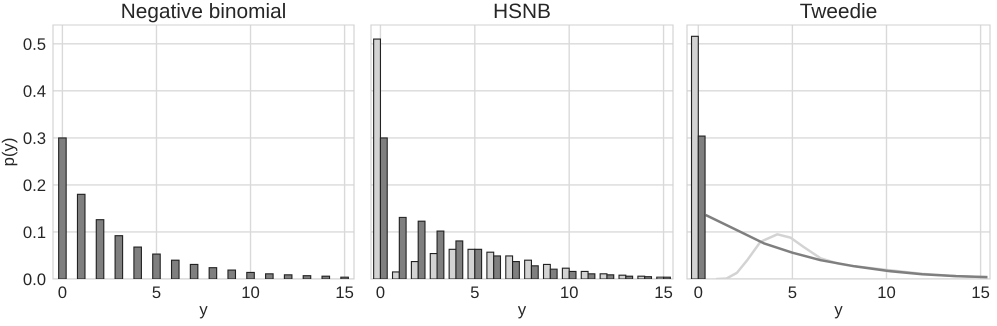 The height and width of the screenshot is (326, 997). What do you see at coordinates (35, 44) in the screenshot?
I see `y-tick-label: 0.5` at bounding box center [35, 44].